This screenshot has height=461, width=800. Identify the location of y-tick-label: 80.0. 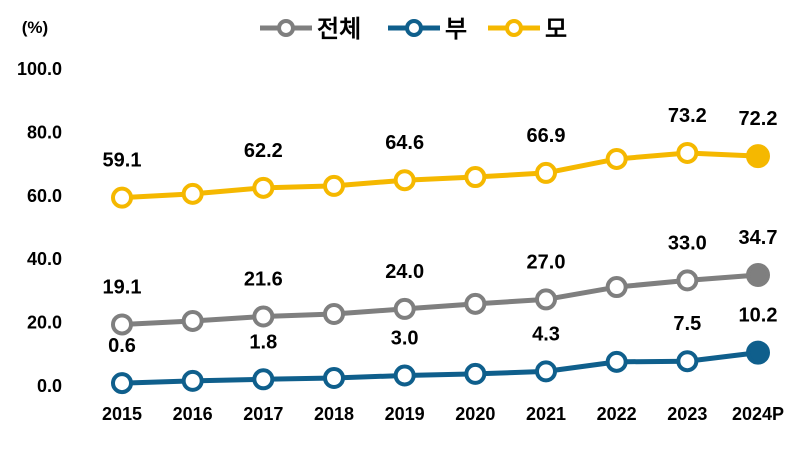
(44, 132).